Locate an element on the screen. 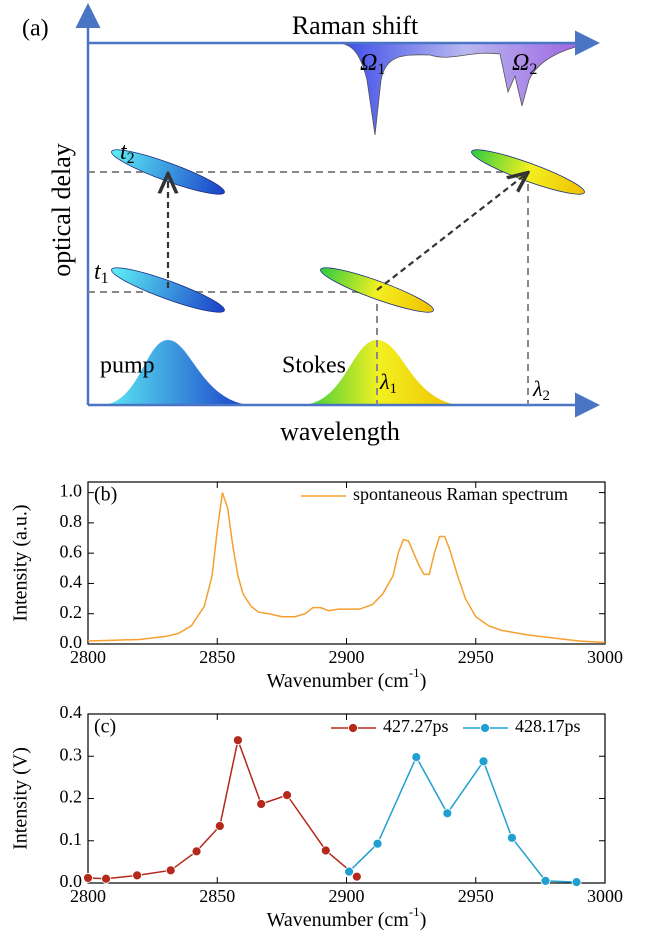  legend-label: 428.17ps is located at coordinates (548, 726).